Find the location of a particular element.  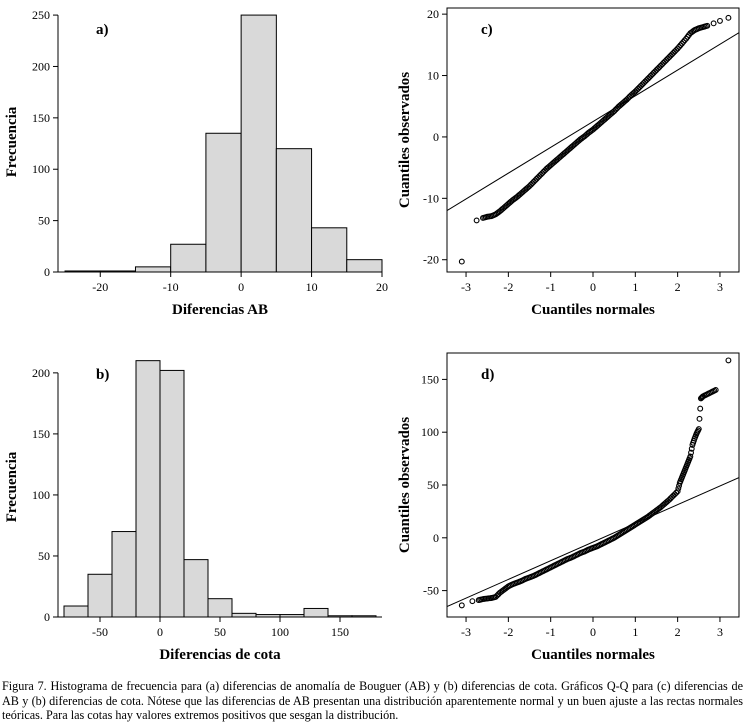

plot-box-d is located at coordinates (593, 485).